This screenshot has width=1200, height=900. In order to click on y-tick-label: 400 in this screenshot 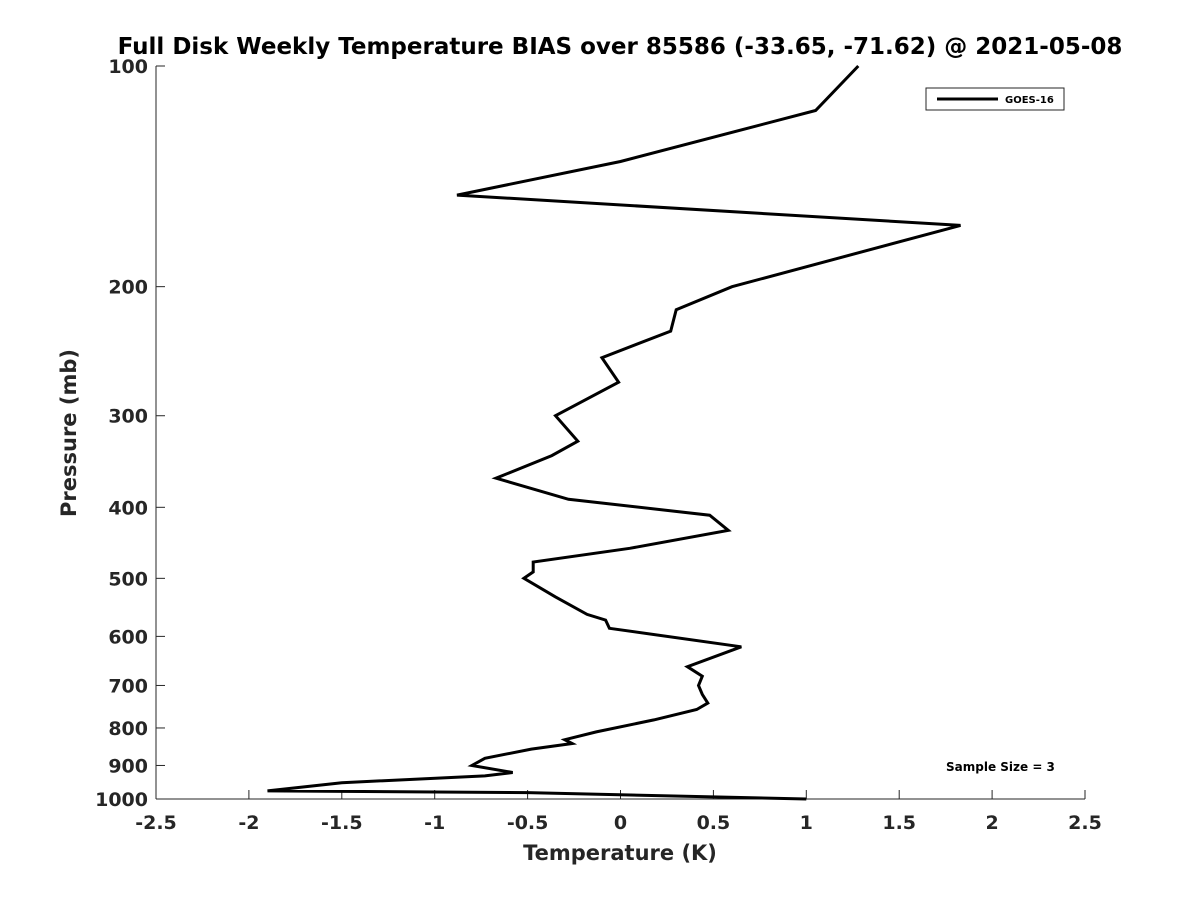, I will do `click(128, 508)`.